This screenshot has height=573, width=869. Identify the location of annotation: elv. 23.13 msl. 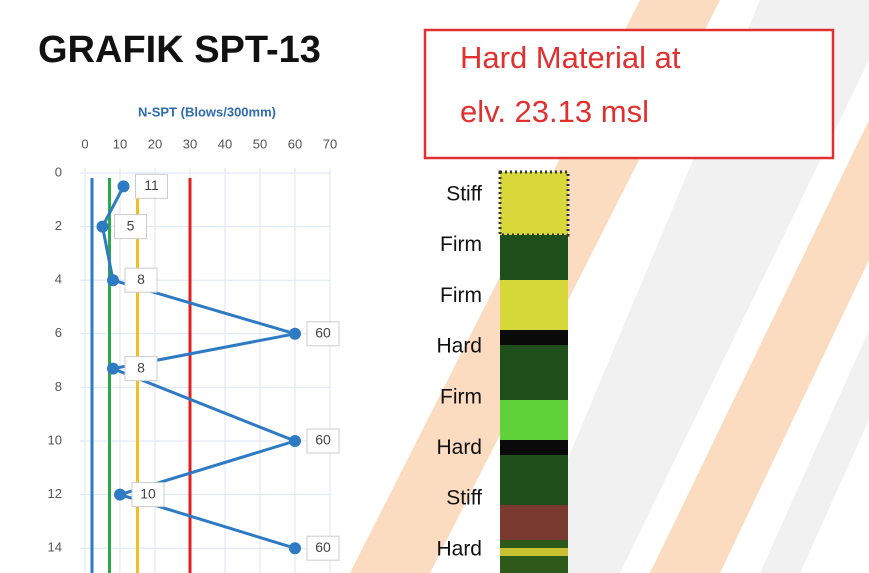
(554, 111).